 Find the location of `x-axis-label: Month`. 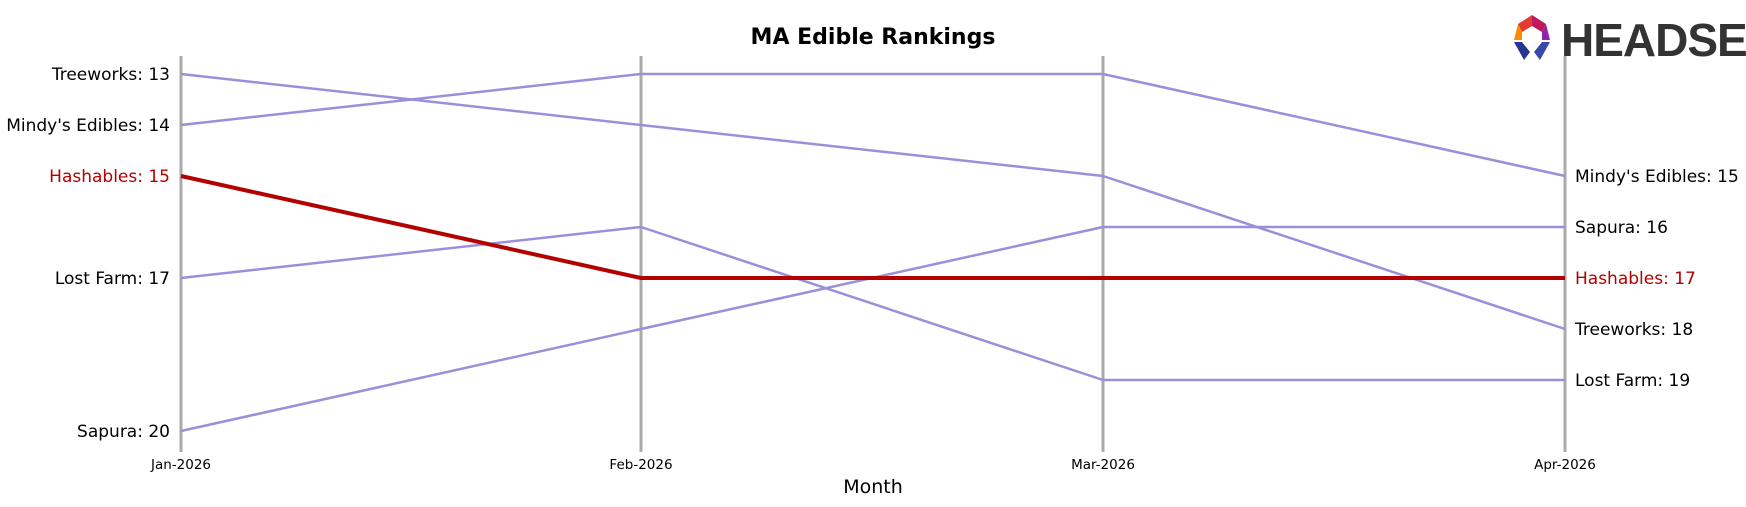

x-axis-label: Month is located at coordinates (873, 487).